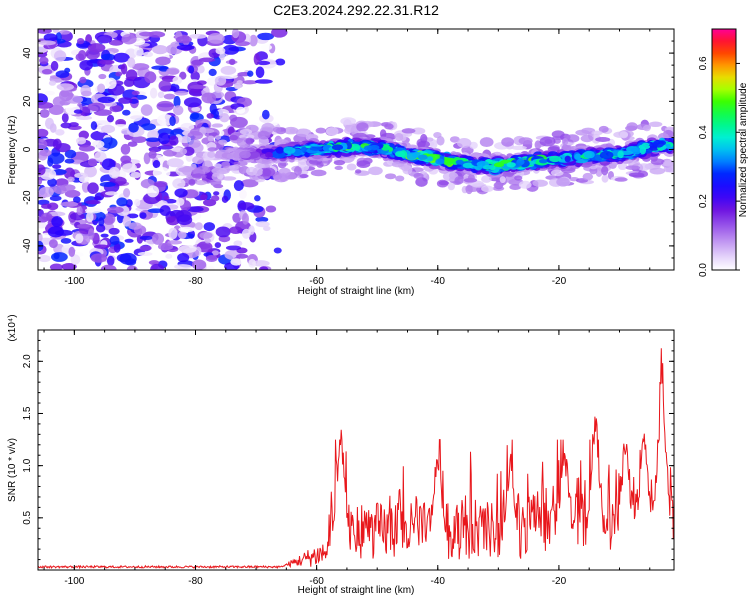 This screenshot has width=750, height=605. Describe the element at coordinates (316, 581) in the screenshot. I see `x-tick-label: -60` at that location.